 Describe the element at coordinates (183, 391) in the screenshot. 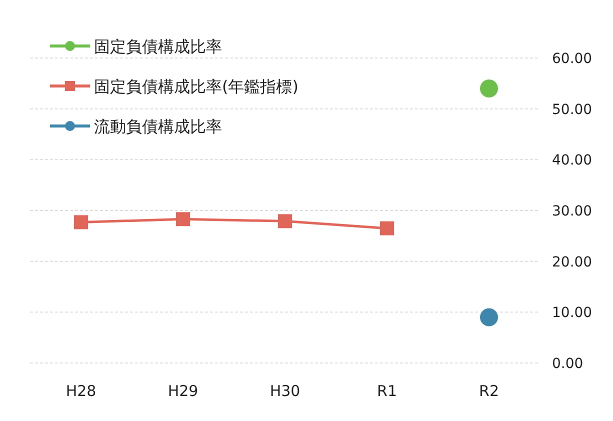

I see `x-tick-label: H29` at that location.